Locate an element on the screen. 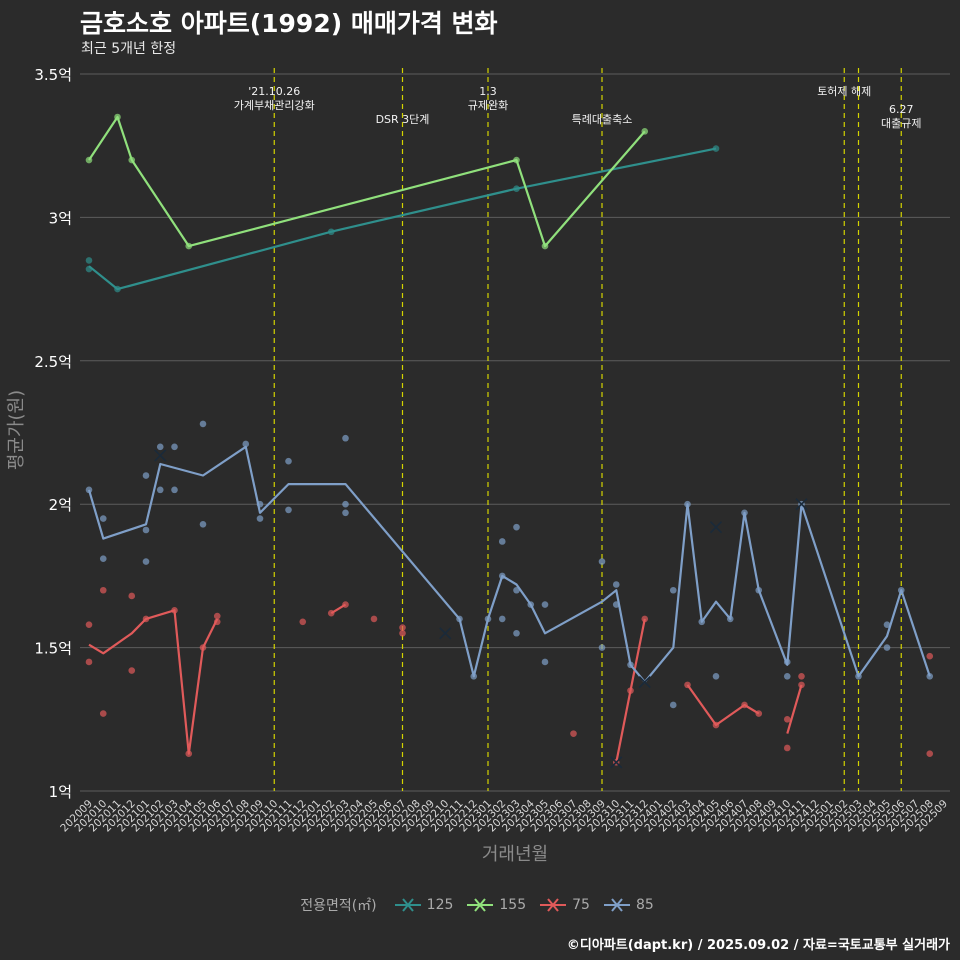 The width and height of the screenshot is (960, 960). event-label: 1.3 is located at coordinates (488, 91).